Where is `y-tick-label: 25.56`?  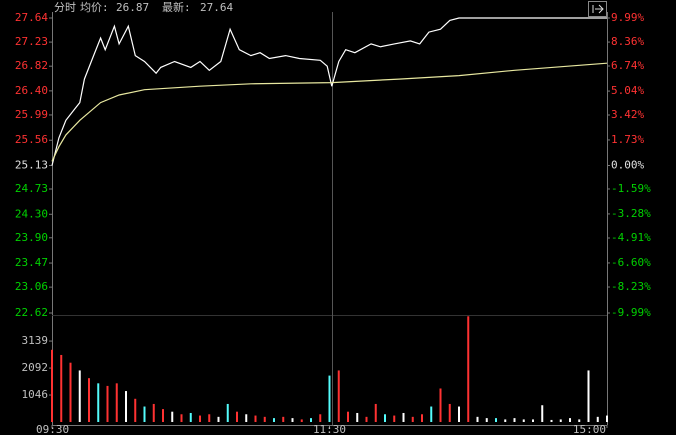 y-tick-label: 25.56 is located at coordinates (31, 139).